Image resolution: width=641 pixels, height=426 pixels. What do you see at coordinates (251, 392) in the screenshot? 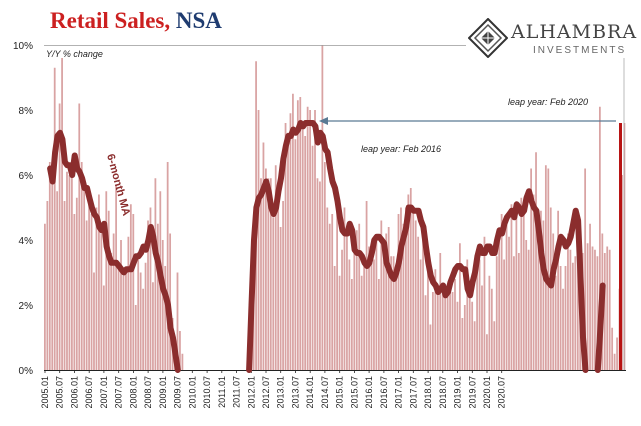
I see `x-tick-label: 2012.01` at bounding box center [251, 392].